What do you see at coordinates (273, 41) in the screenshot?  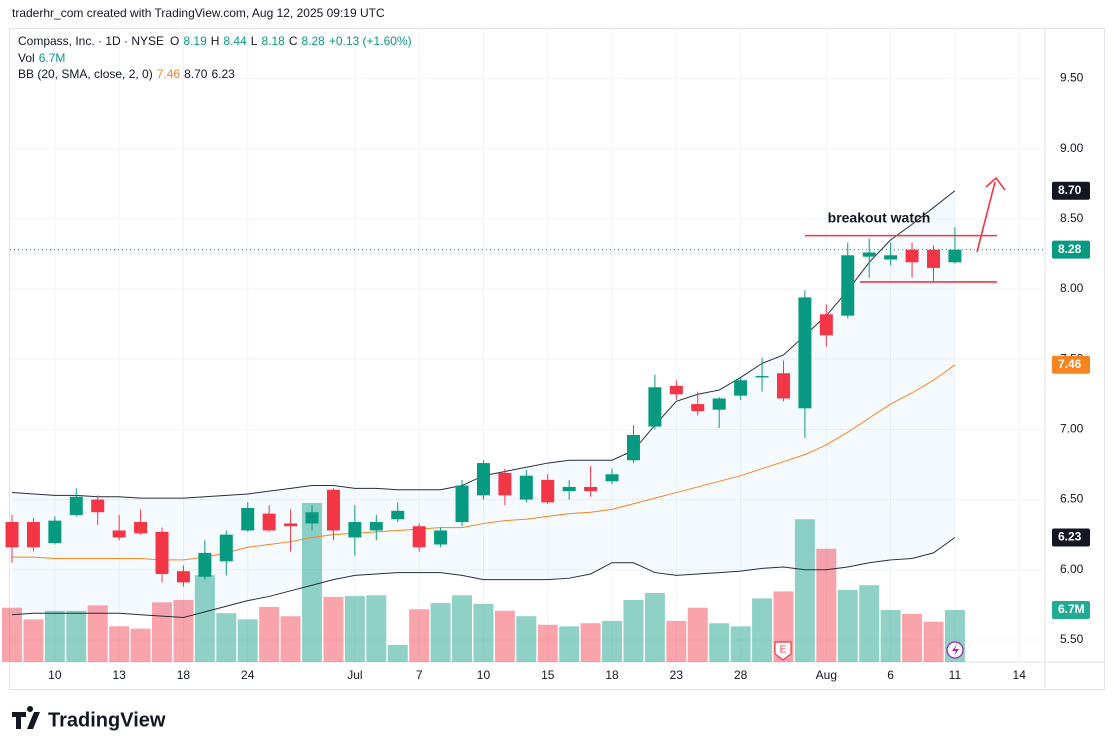 I see `legend-item: 8.18` at bounding box center [273, 41].